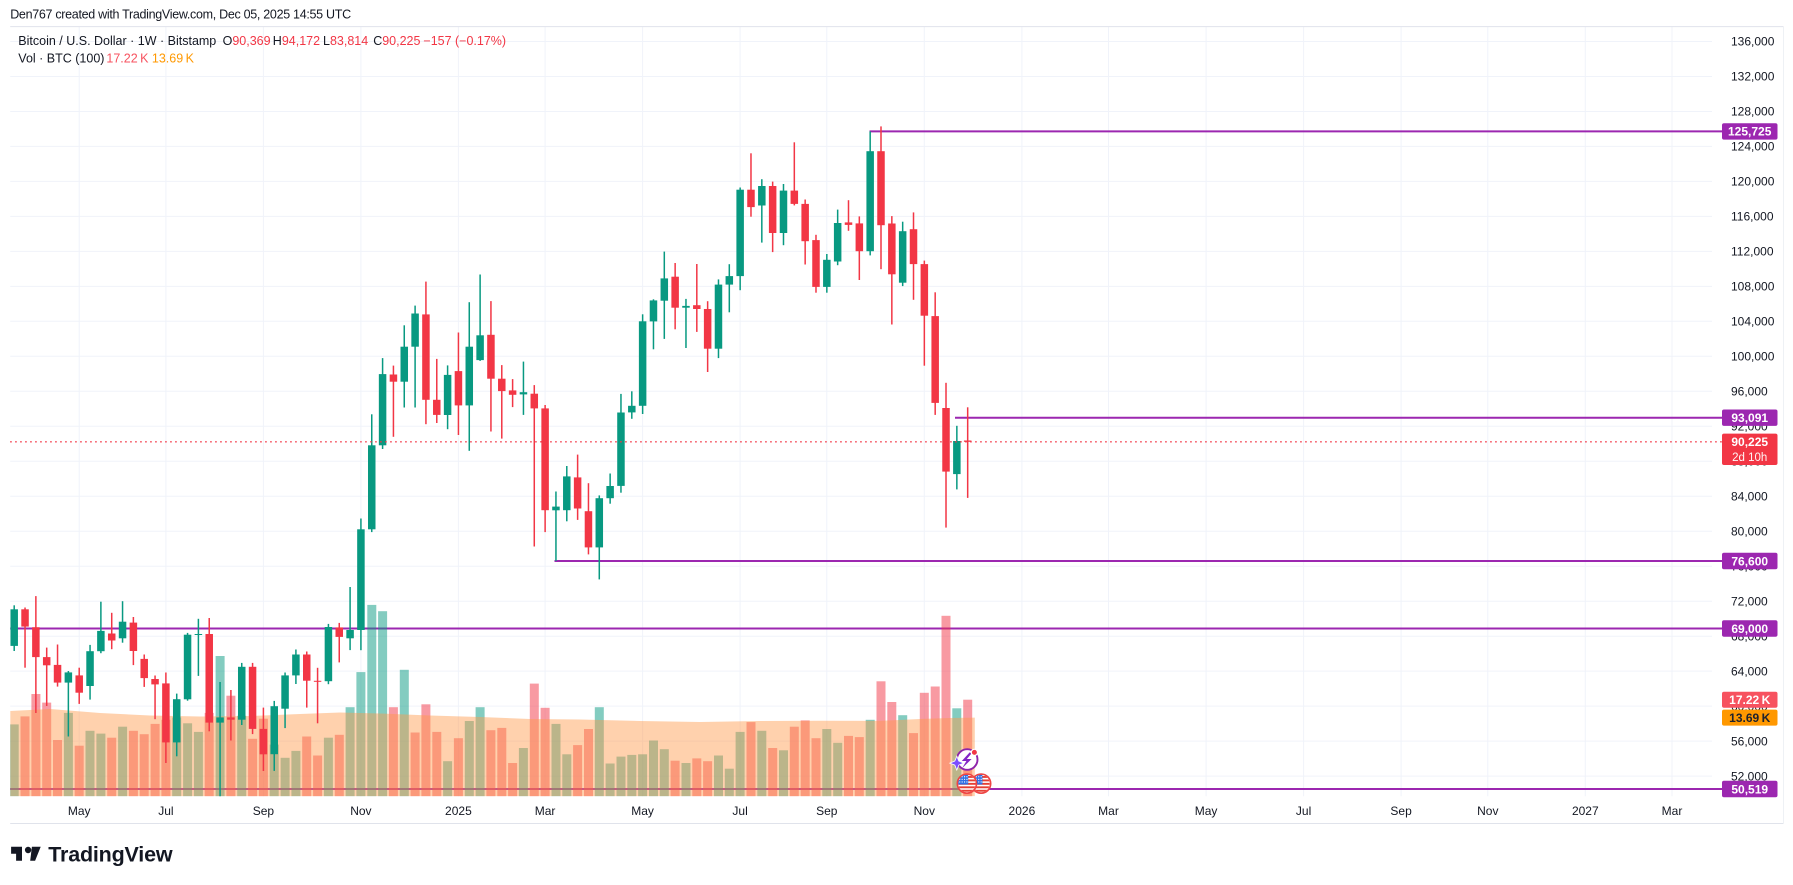  Describe the element at coordinates (1749, 561) in the screenshot. I see `svg-text: 76,600` at that location.